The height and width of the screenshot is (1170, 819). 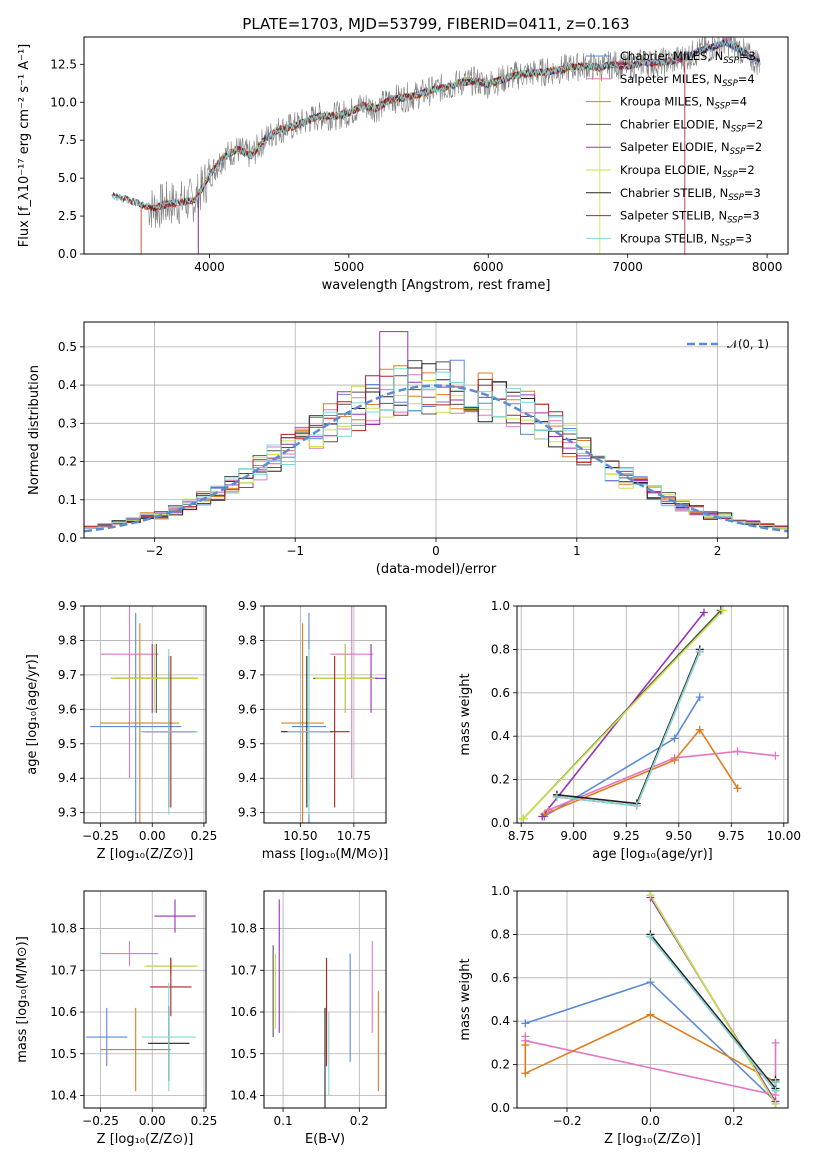 I want to click on mass_vs_ebv-plot-area, so click(x=325, y=1003).